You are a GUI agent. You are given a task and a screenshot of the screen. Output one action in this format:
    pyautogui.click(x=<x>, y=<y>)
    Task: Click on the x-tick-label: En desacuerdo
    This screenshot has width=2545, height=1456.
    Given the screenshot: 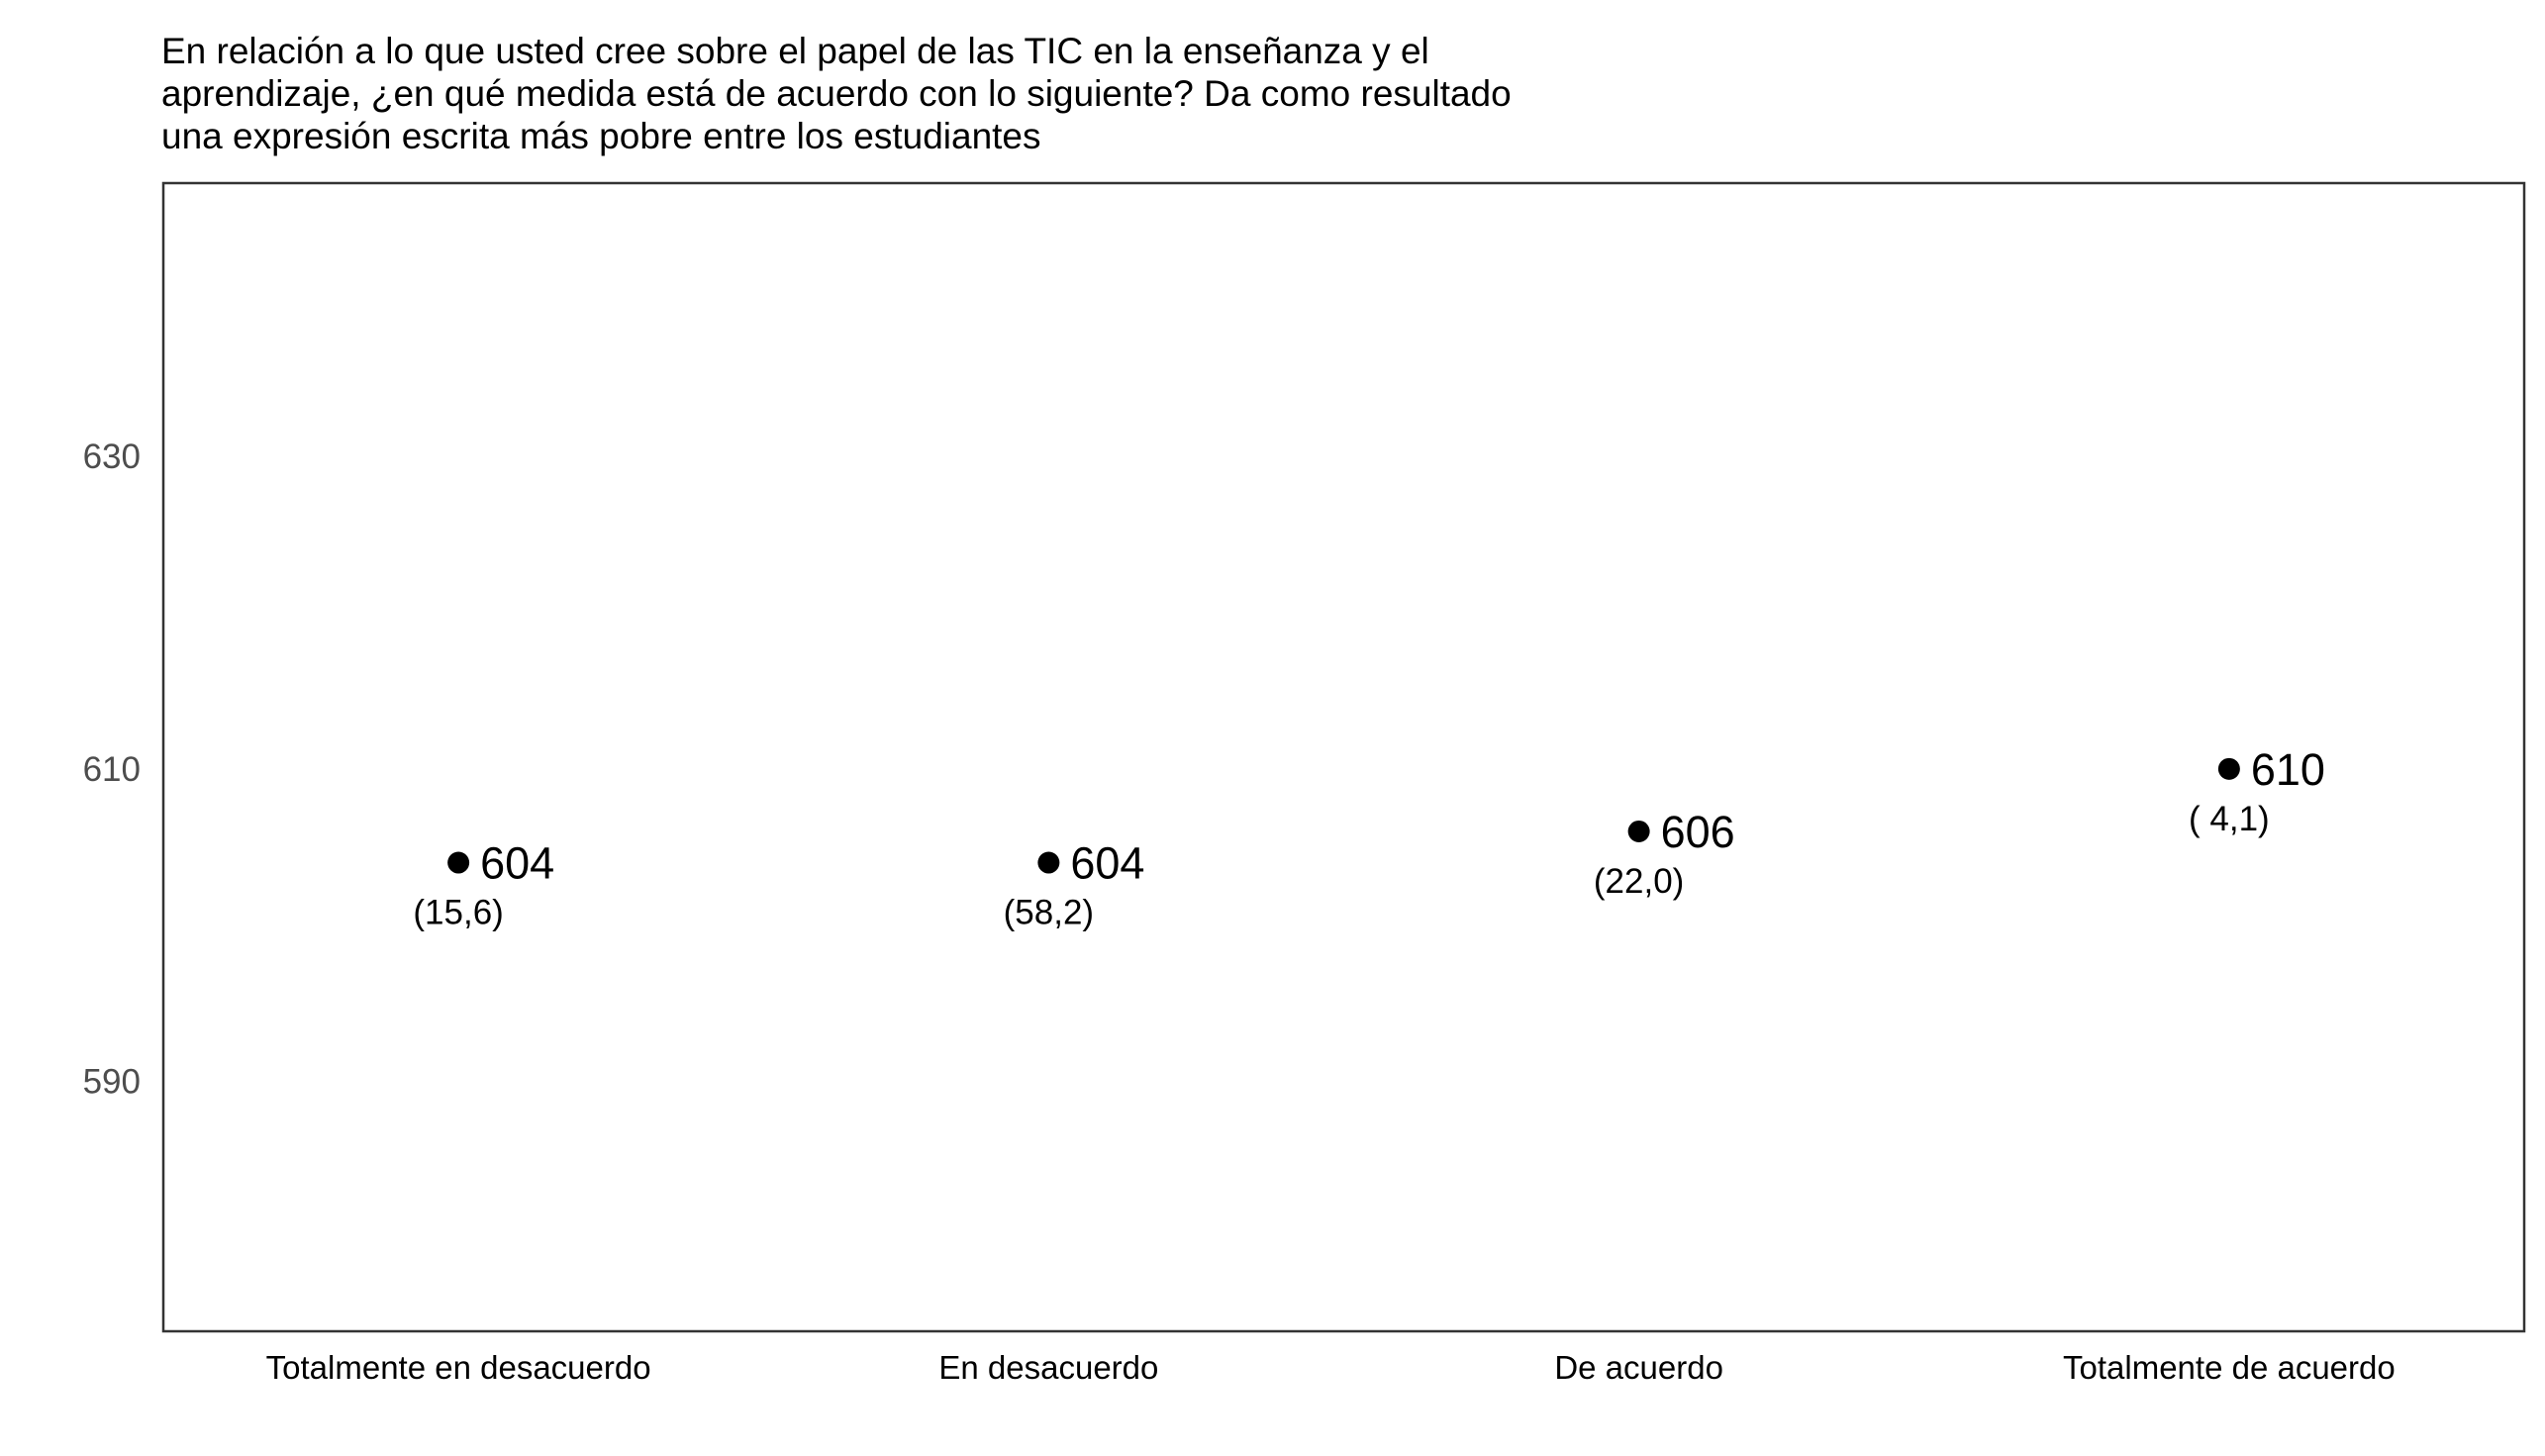 What is the action you would take?
    pyautogui.click(x=1048, y=1367)
    